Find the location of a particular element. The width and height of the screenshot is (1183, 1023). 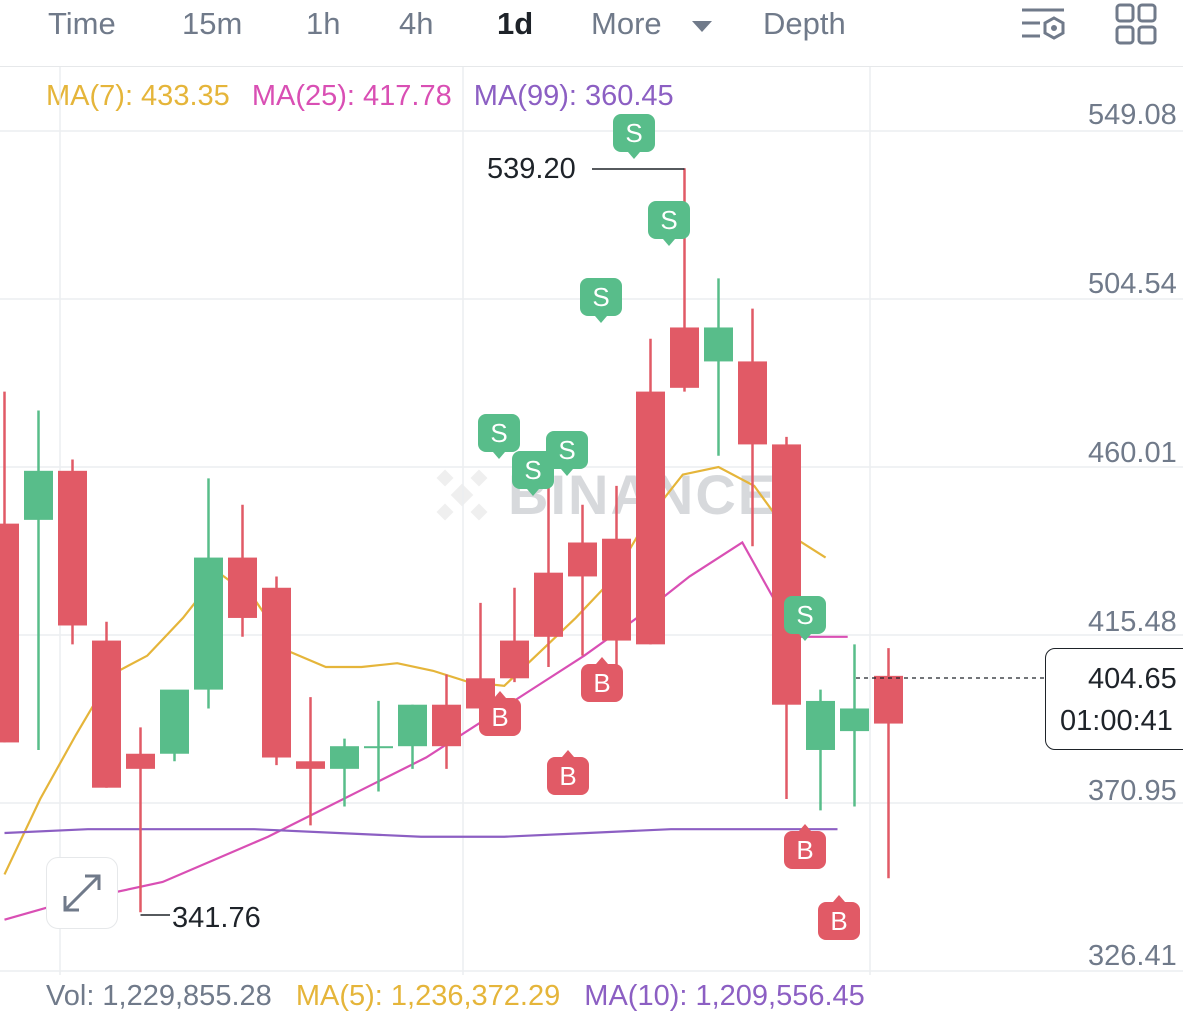

binance-logo-icon is located at coordinates (462, 495).